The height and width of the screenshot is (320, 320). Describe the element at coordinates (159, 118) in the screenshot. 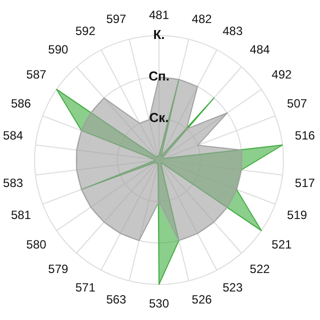

I see `y-tick-label: Ск.` at that location.